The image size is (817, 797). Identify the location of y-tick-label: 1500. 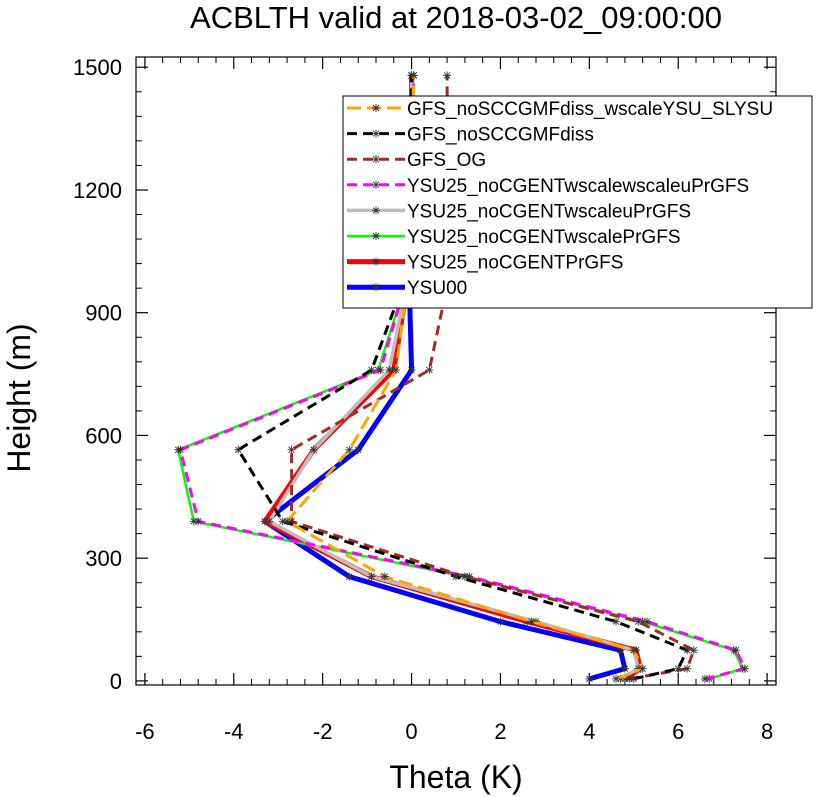
(97, 67).